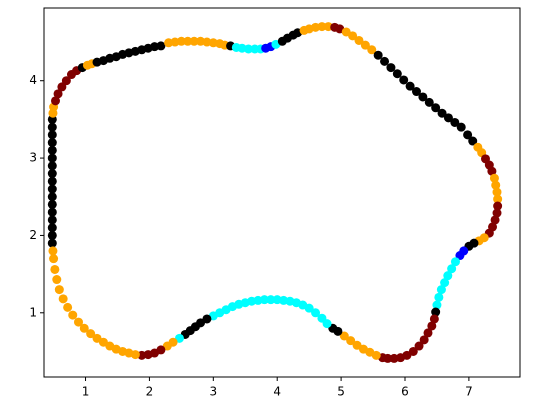 Image resolution: width=537 pixels, height=403 pixels. What do you see at coordinates (150, 392) in the screenshot?
I see `x-tick-label: 2` at bounding box center [150, 392].